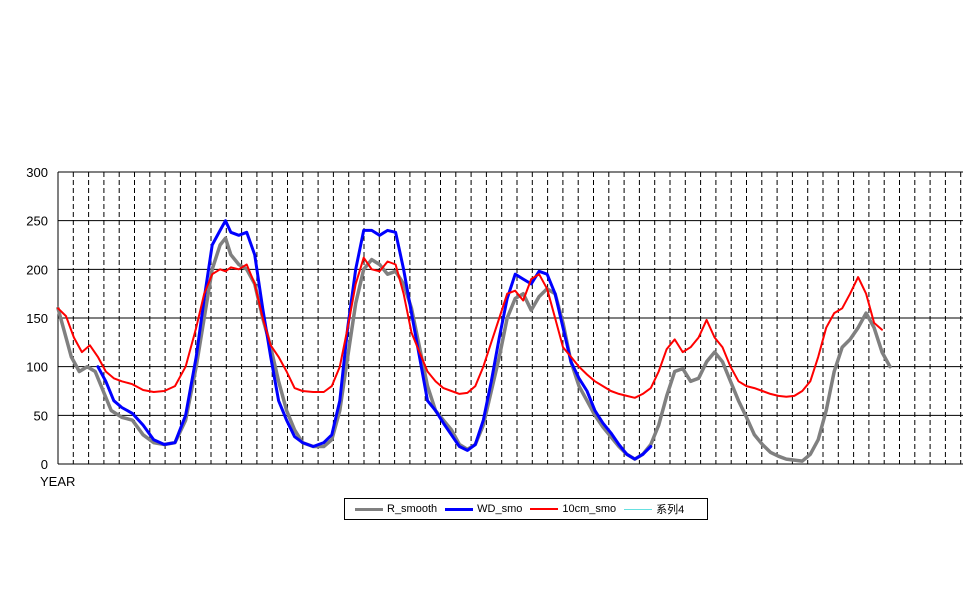 The height and width of the screenshot is (600, 977). I want to click on legend-label: 10cm_smo, so click(589, 509).